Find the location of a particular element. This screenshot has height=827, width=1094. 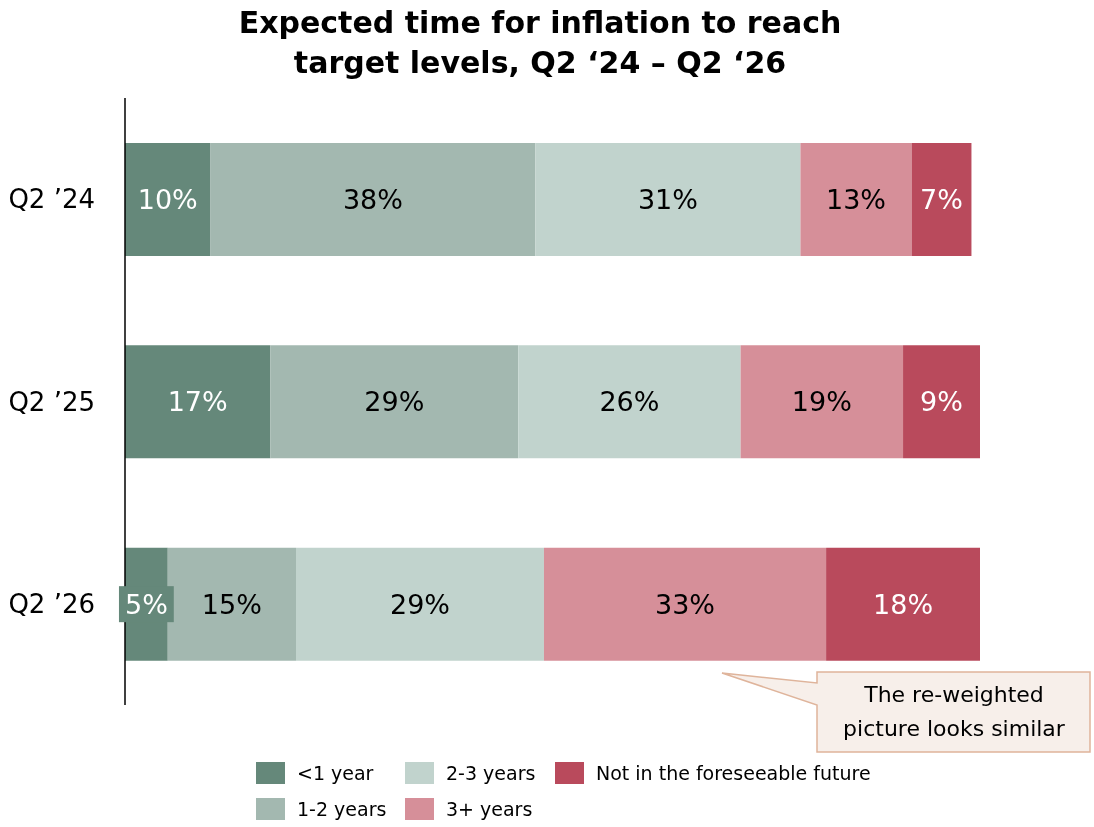

data-label: 33% is located at coordinates (685, 604).